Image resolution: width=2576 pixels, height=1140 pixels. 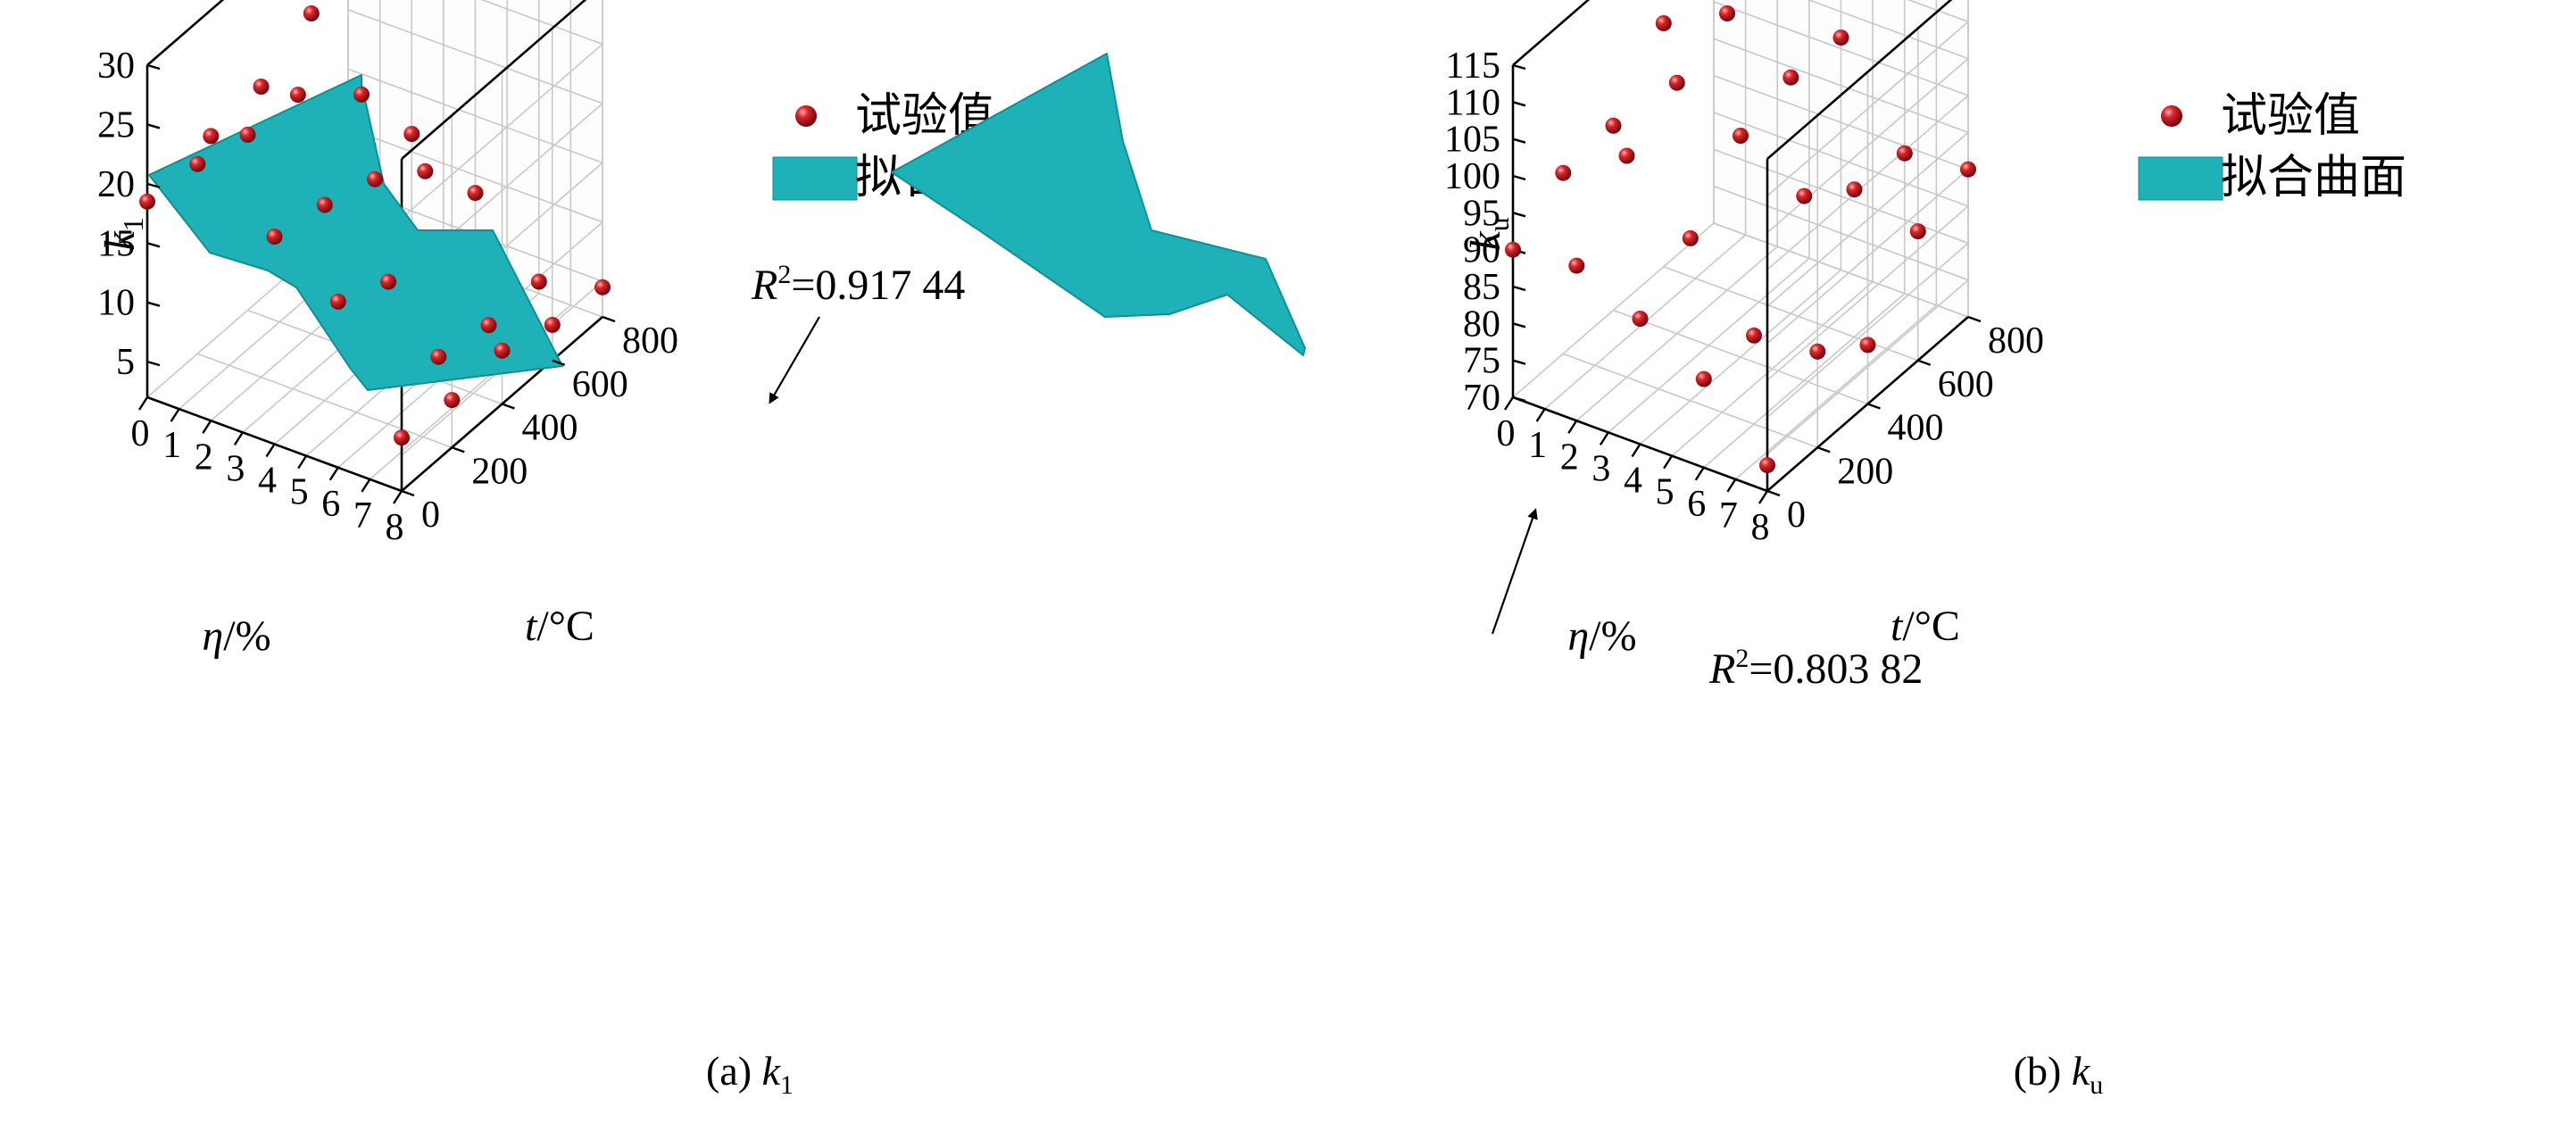 What do you see at coordinates (2081, 1071) in the screenshot?
I see `caption-var: k` at bounding box center [2081, 1071].